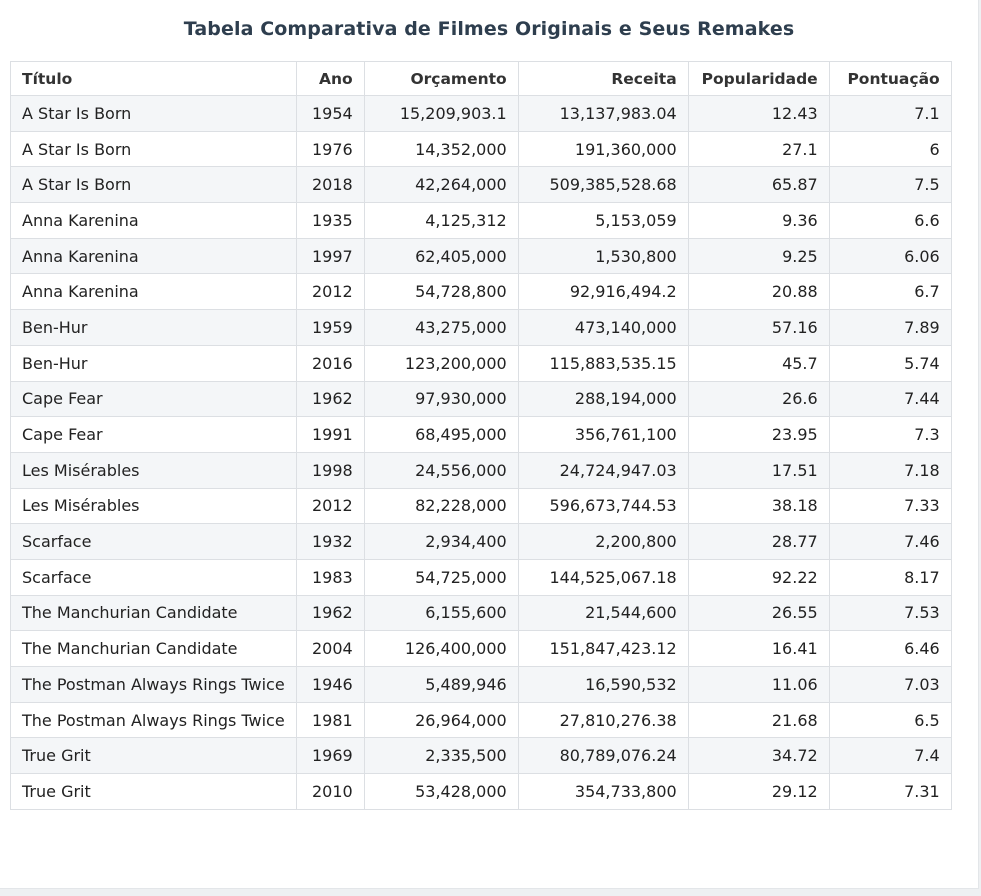 This screenshot has width=981, height=896. I want to click on cell-pontuacao: 7.03, so click(890, 684).